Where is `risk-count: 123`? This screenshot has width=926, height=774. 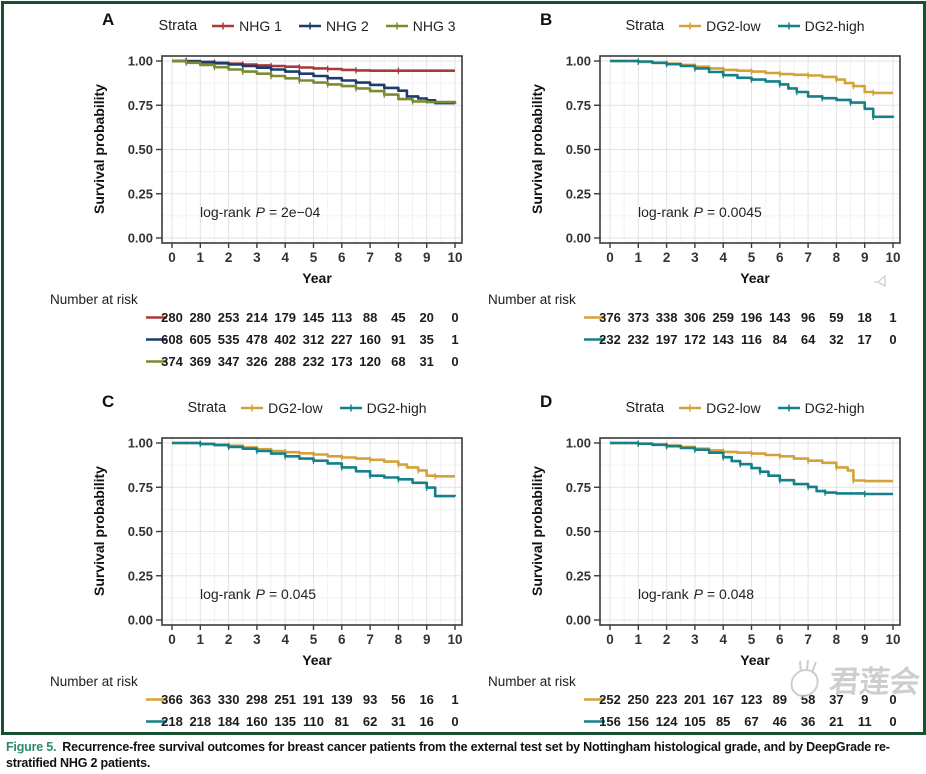 risk-count: 123 is located at coordinates (752, 699).